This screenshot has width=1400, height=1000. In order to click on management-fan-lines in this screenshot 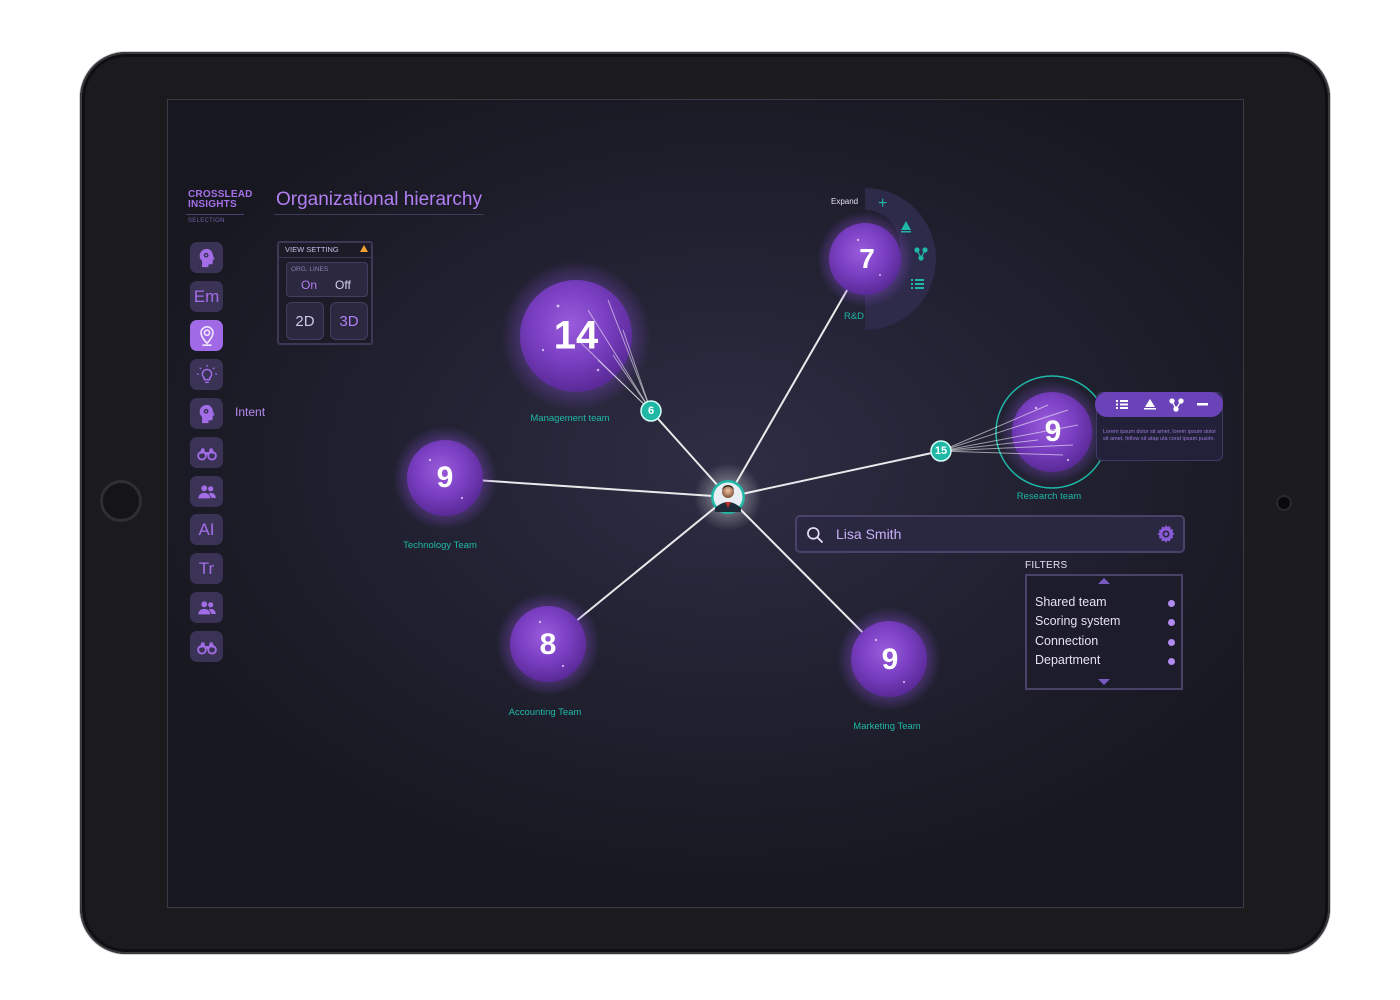, I will do `click(614, 355)`.